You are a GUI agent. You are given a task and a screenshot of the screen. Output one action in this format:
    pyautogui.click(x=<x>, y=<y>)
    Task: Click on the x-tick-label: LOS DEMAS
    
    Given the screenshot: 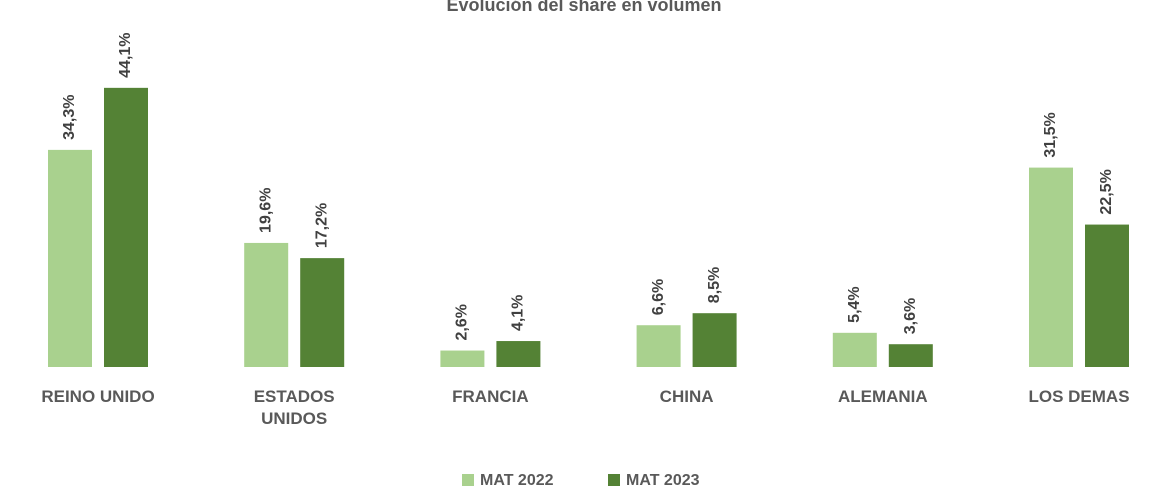 What is the action you would take?
    pyautogui.click(x=1079, y=396)
    